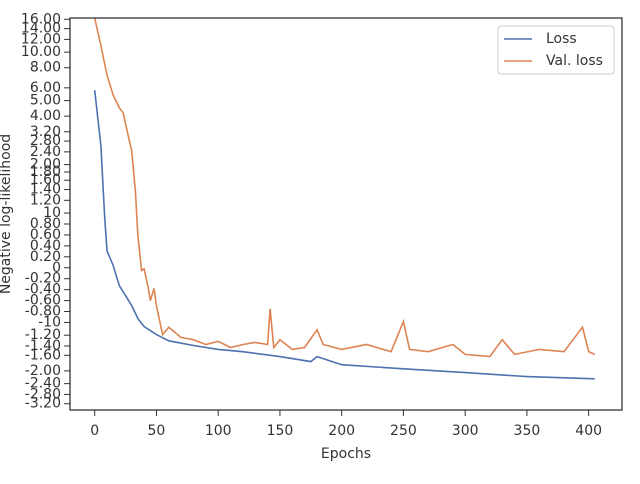  I want to click on x-tick-label: 50, so click(157, 431).